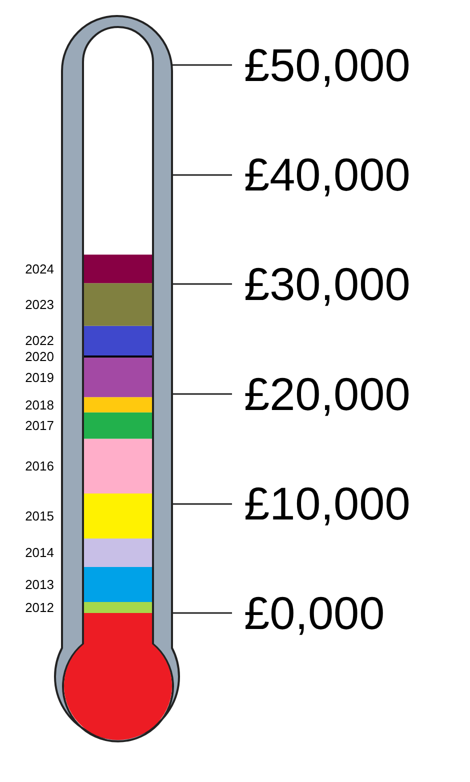  What do you see at coordinates (39, 340) in the screenshot?
I see `text: 2022` at bounding box center [39, 340].